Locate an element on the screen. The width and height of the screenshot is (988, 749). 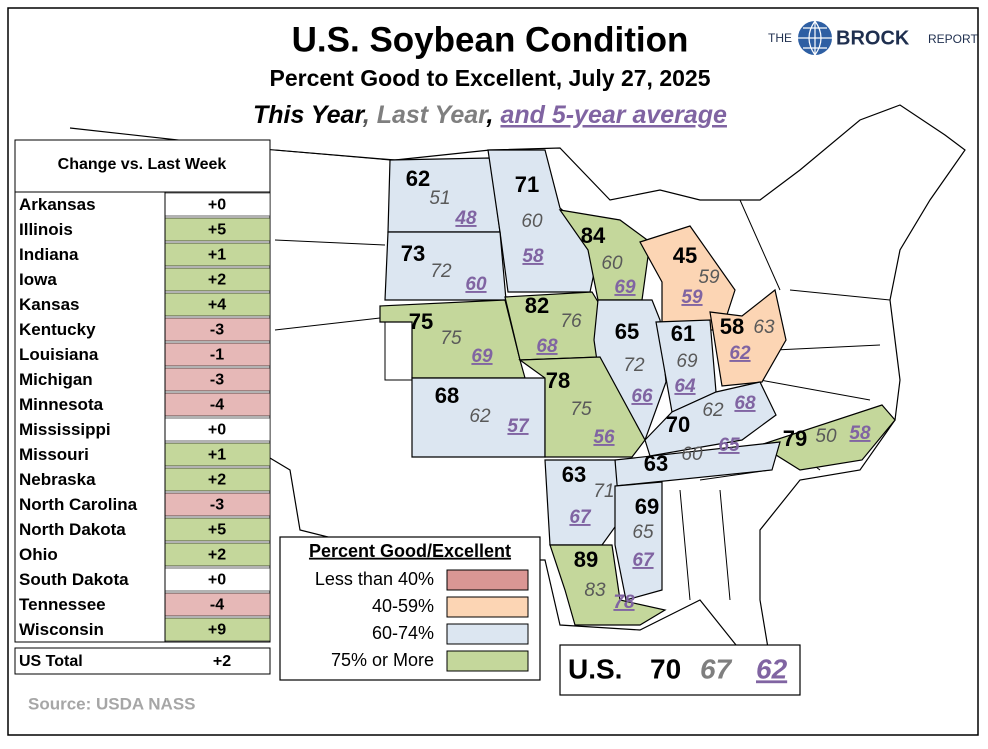
legend-label: 75% or More is located at coordinates (382, 660).